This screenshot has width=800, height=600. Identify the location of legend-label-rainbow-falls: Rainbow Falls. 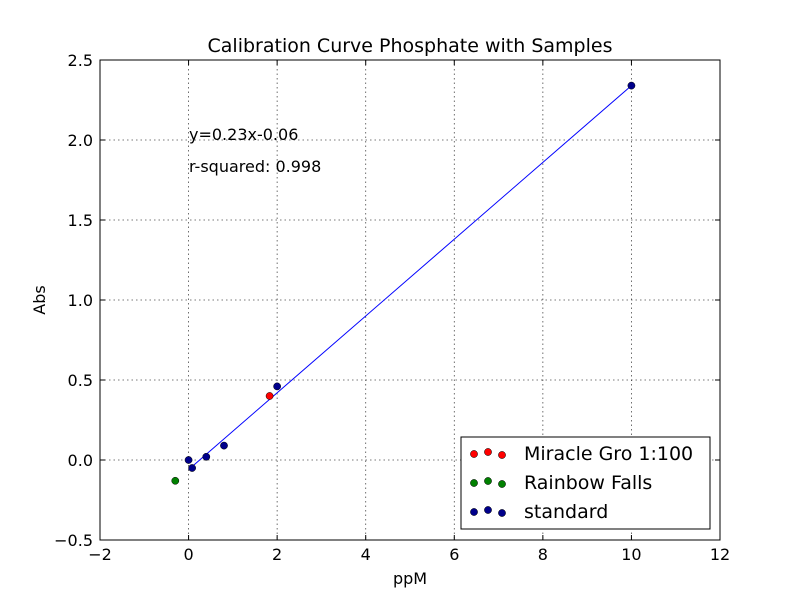
(588, 483).